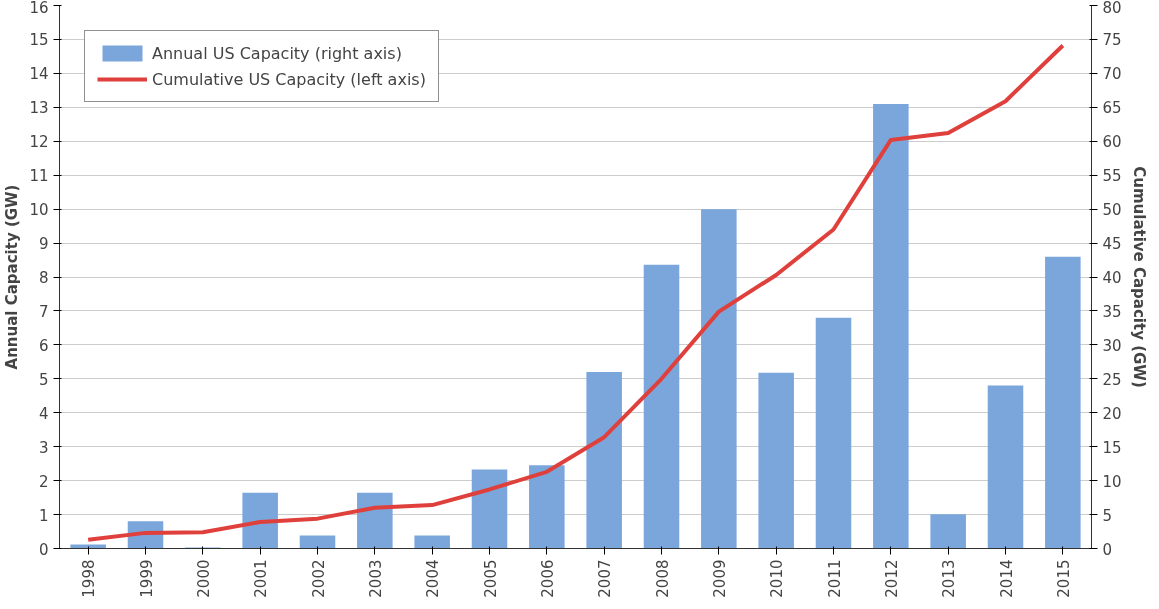 This screenshot has width=1159, height=609. Describe the element at coordinates (277, 53) in the screenshot. I see `legend-label: Annual US Capacity (right axis)` at that location.